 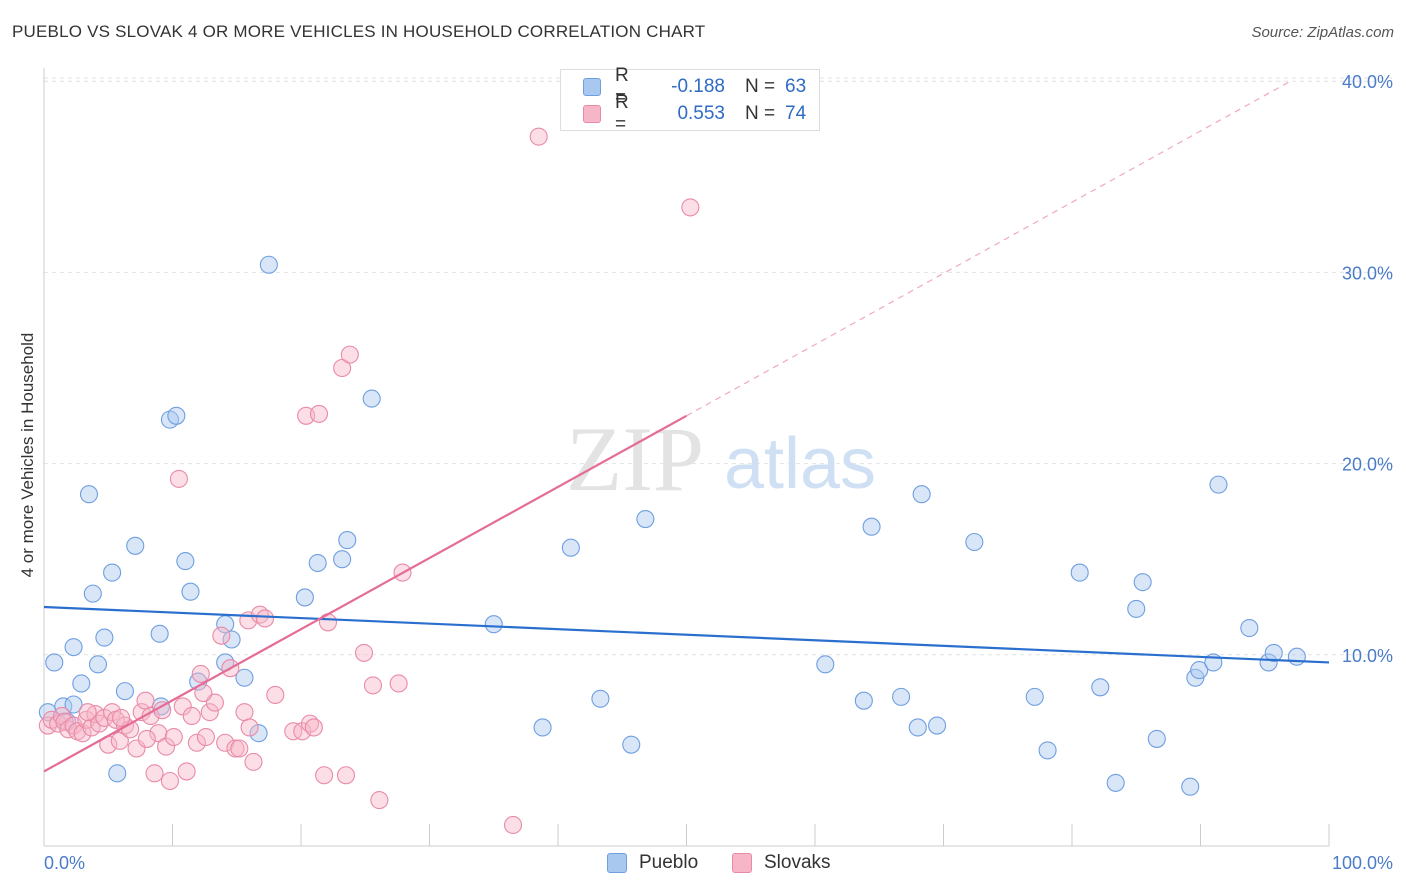 I want to click on y-tick-label: 40.0%, so click(x=1367, y=82).